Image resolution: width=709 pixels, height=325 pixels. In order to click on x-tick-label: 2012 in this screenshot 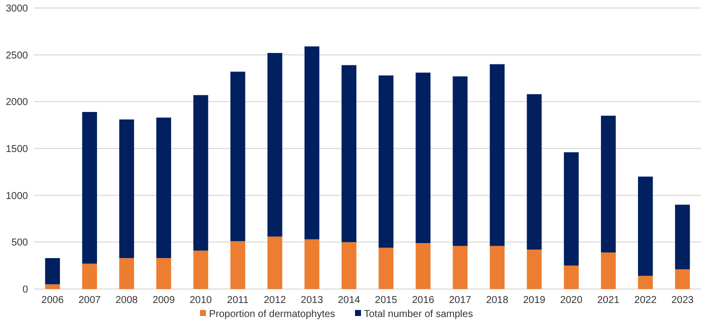, I will do `click(275, 300)`.